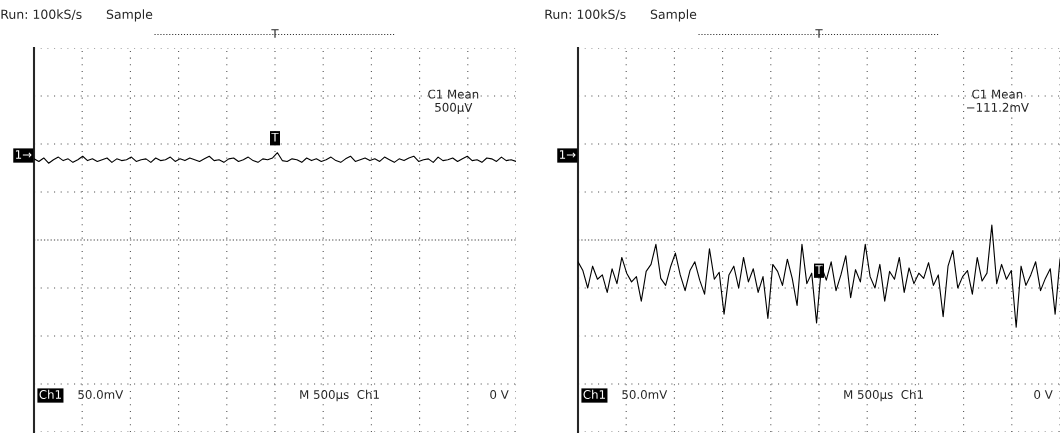 Image resolution: width=1063 pixels, height=436 pixels. What do you see at coordinates (453, 102) in the screenshot?
I see `text: C1 Mean 500µV` at bounding box center [453, 102].